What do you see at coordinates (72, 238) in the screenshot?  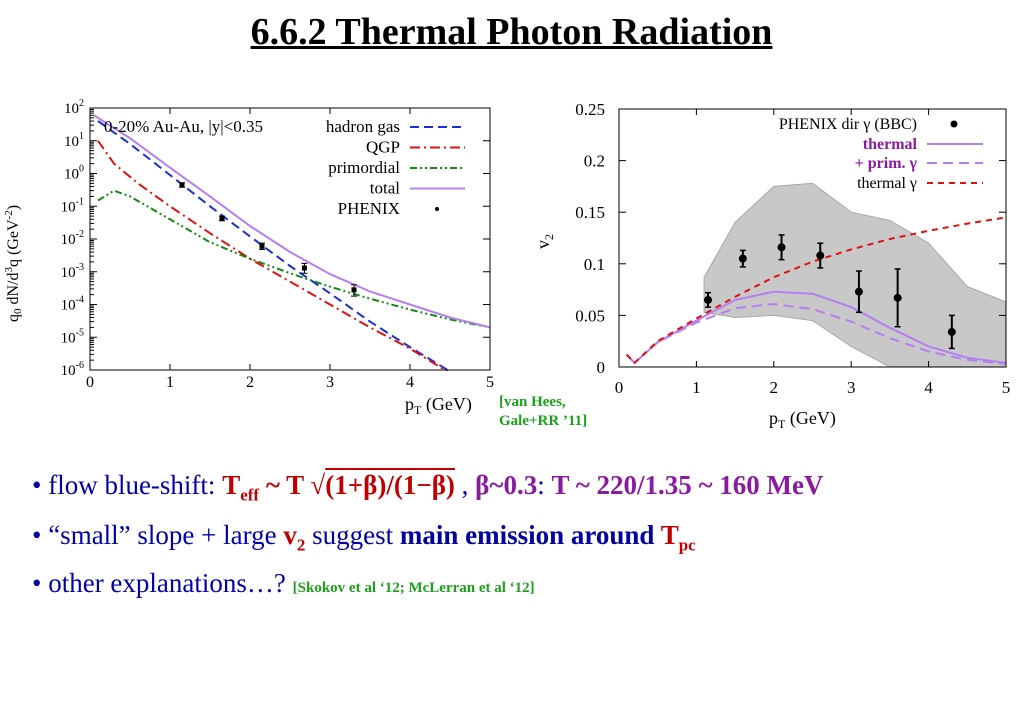 I see `y-tick-label: 10⁻²` at bounding box center [72, 238].